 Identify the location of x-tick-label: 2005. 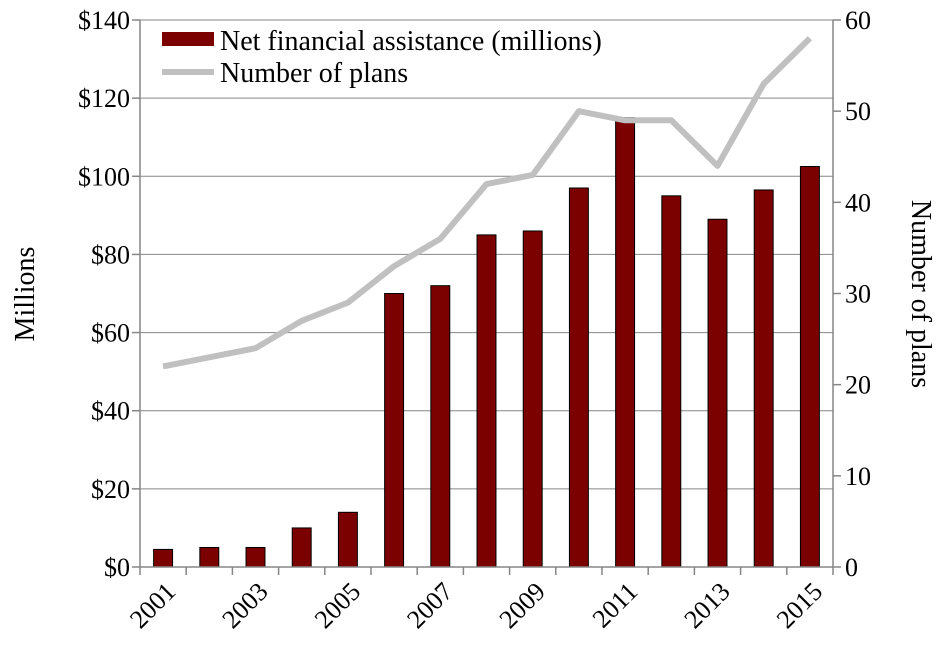
(337, 605).